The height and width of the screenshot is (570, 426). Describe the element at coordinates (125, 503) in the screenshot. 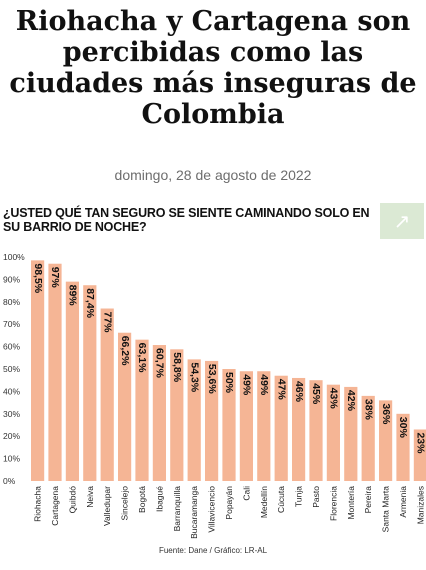

I see `x-tick-label: Sincelejo` at that location.